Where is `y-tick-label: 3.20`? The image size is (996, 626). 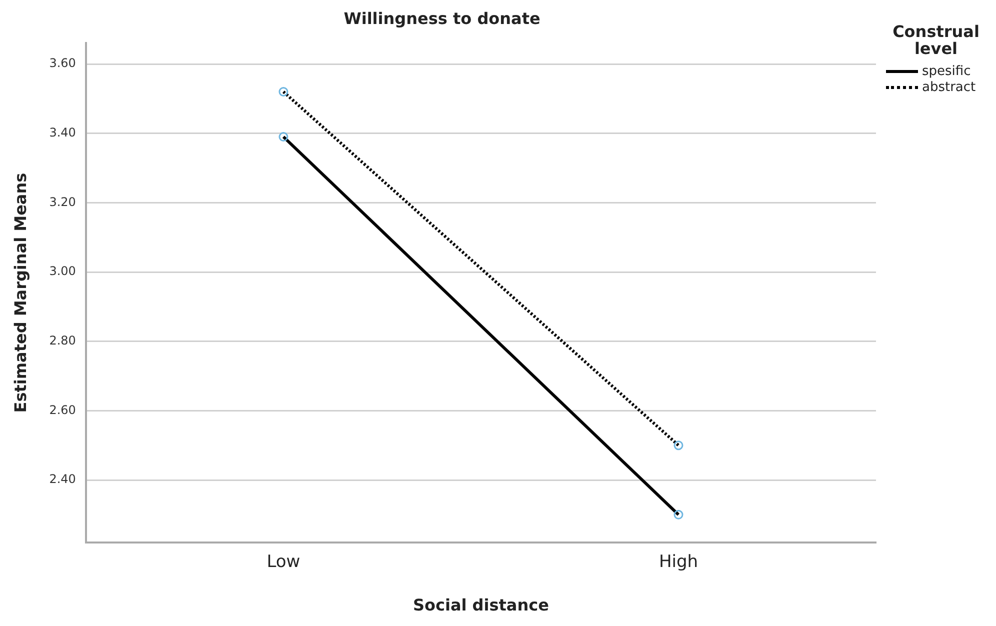
y-tick-label: 3.20 is located at coordinates (62, 201).